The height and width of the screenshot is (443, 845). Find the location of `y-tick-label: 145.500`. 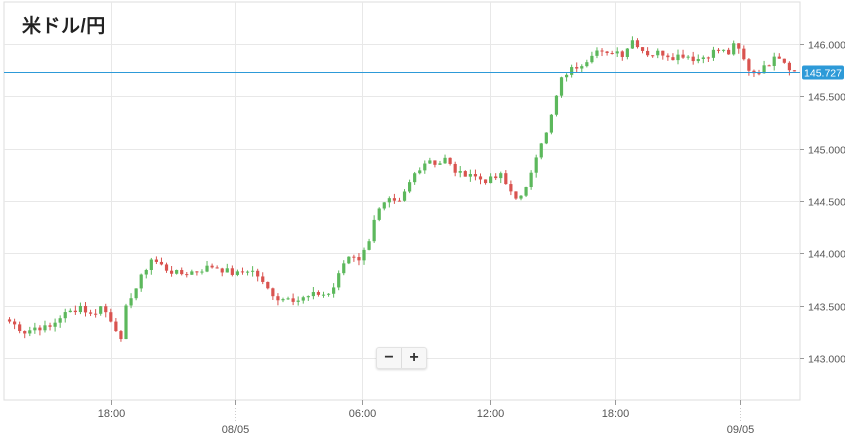

y-tick-label: 145.500 is located at coordinates (826, 98).